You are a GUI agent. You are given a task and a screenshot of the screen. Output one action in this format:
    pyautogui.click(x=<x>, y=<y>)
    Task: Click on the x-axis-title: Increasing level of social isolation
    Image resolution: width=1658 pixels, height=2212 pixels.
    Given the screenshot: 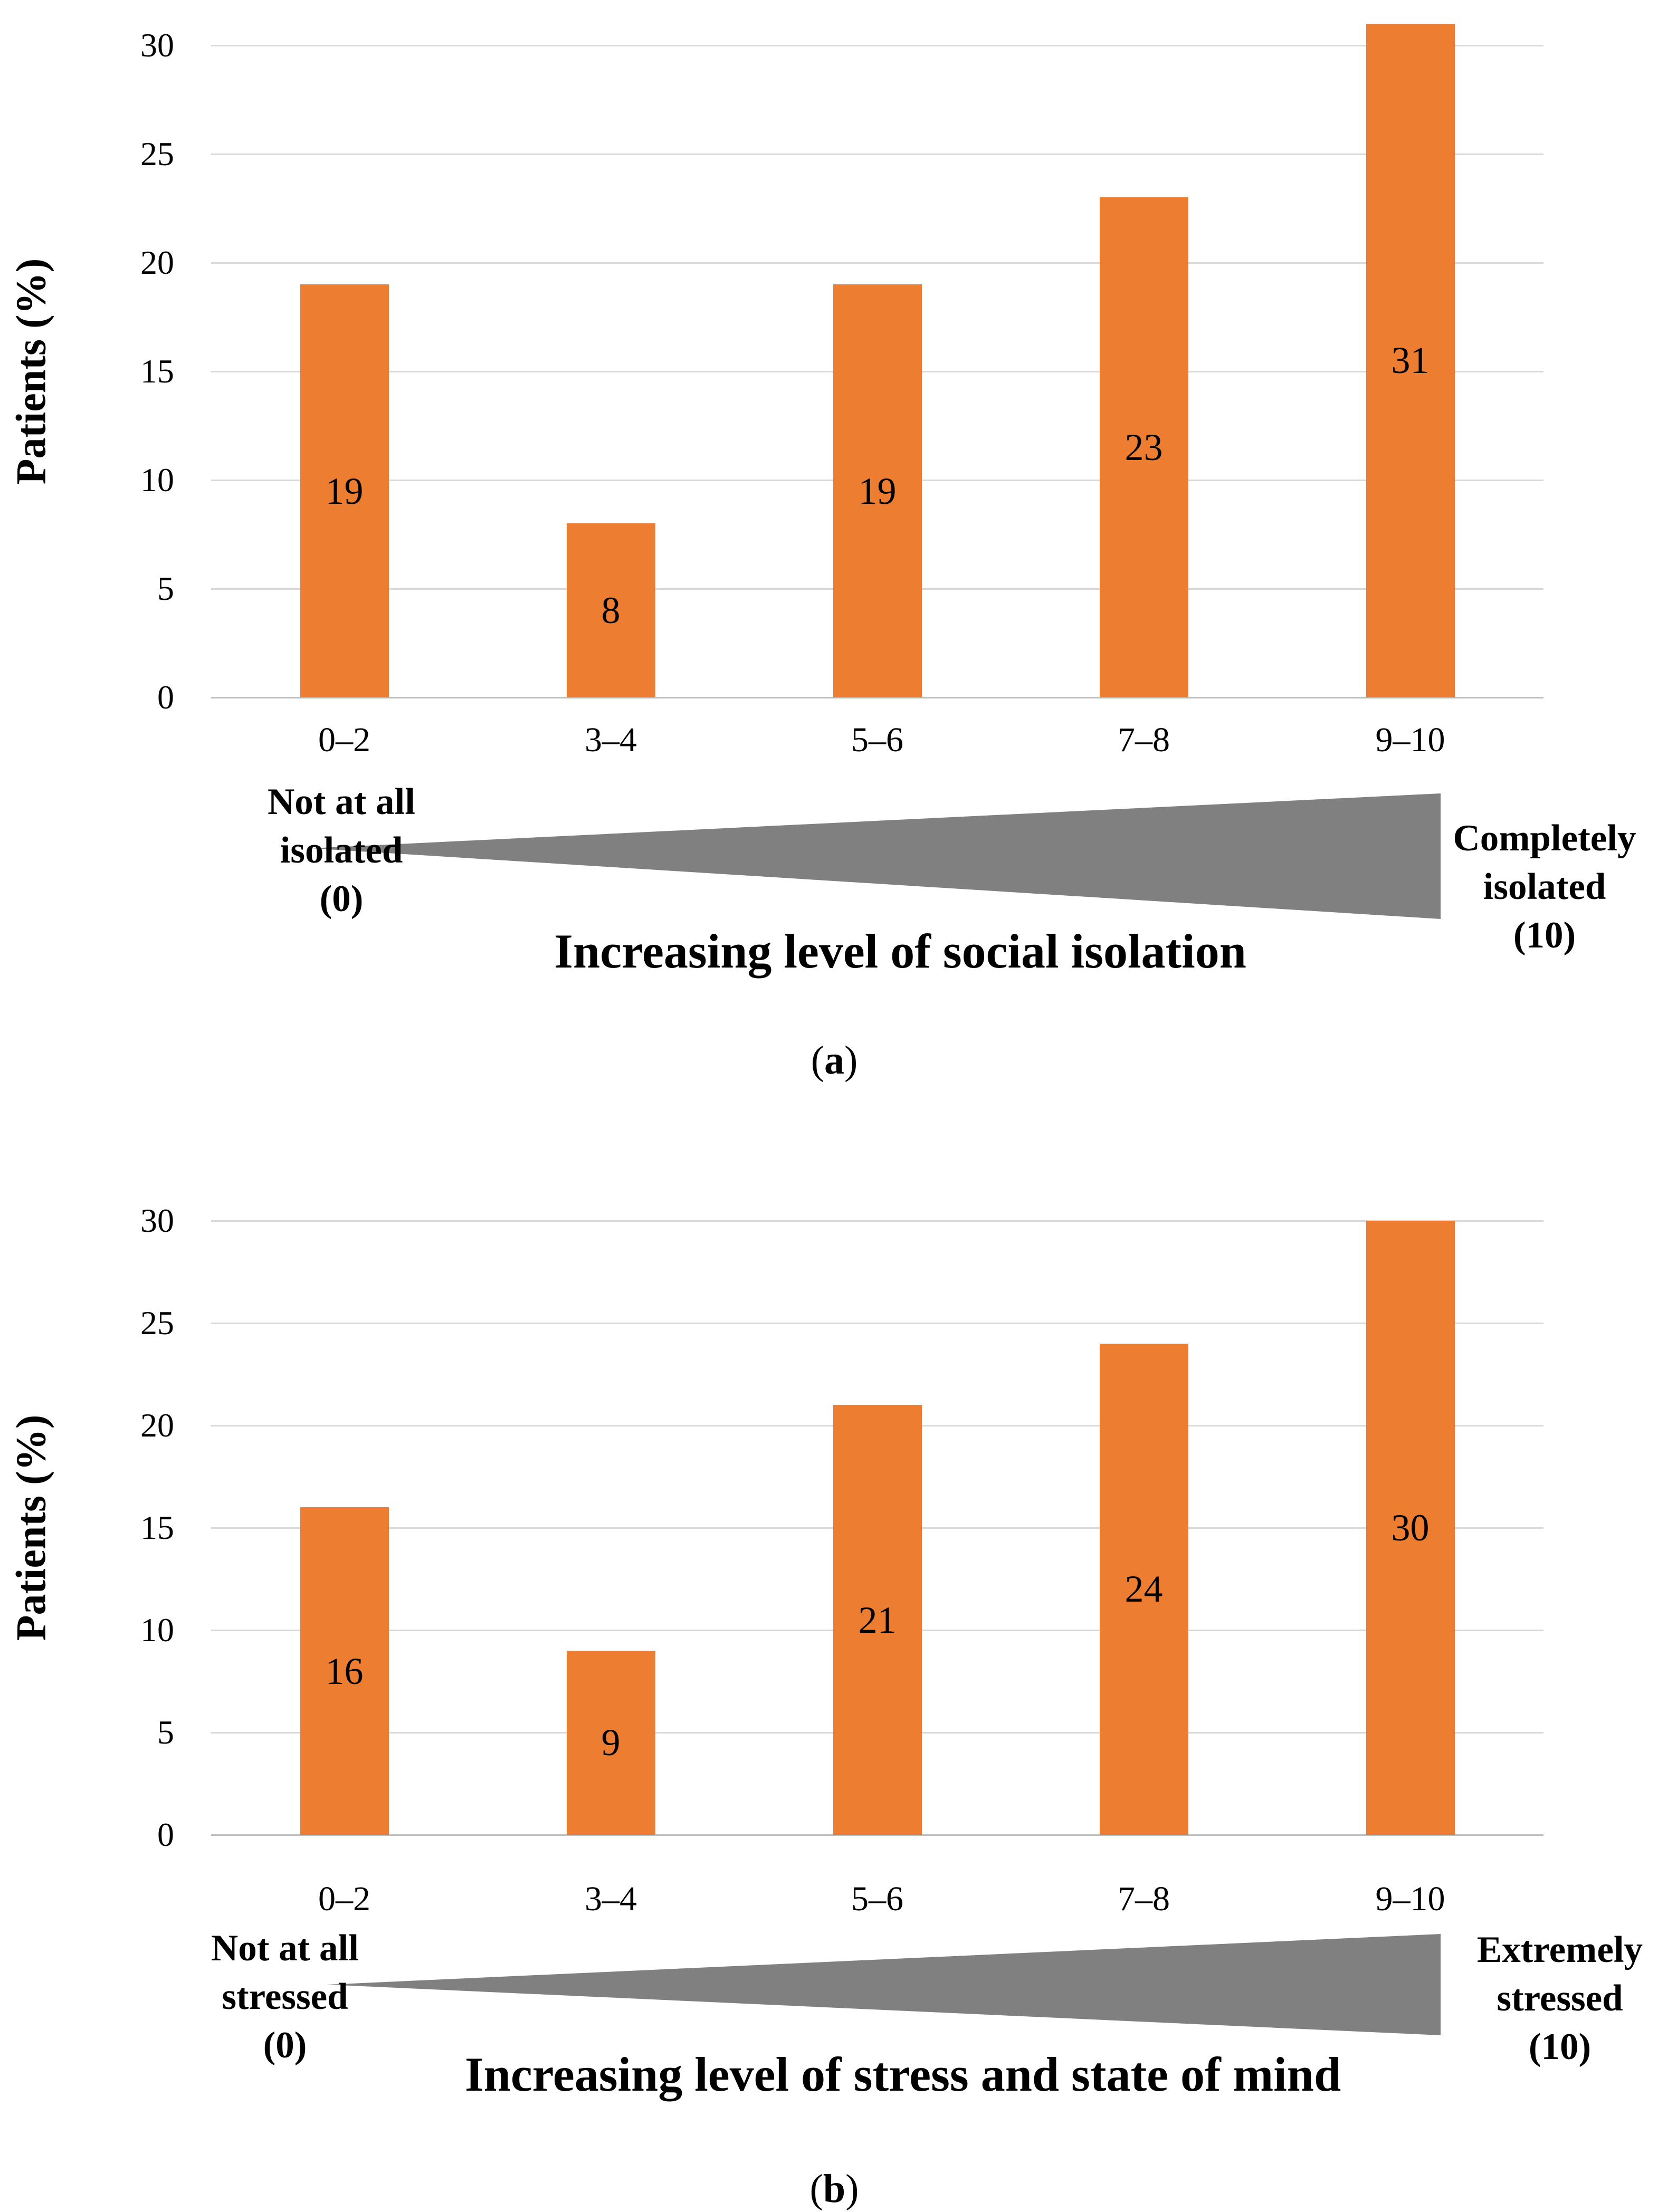 What is the action you would take?
    pyautogui.click(x=900, y=951)
    